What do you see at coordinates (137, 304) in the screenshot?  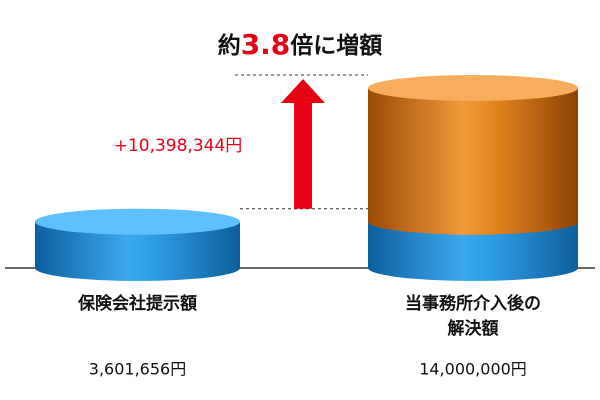 I see `category-label: 保険会社提示額` at bounding box center [137, 304].